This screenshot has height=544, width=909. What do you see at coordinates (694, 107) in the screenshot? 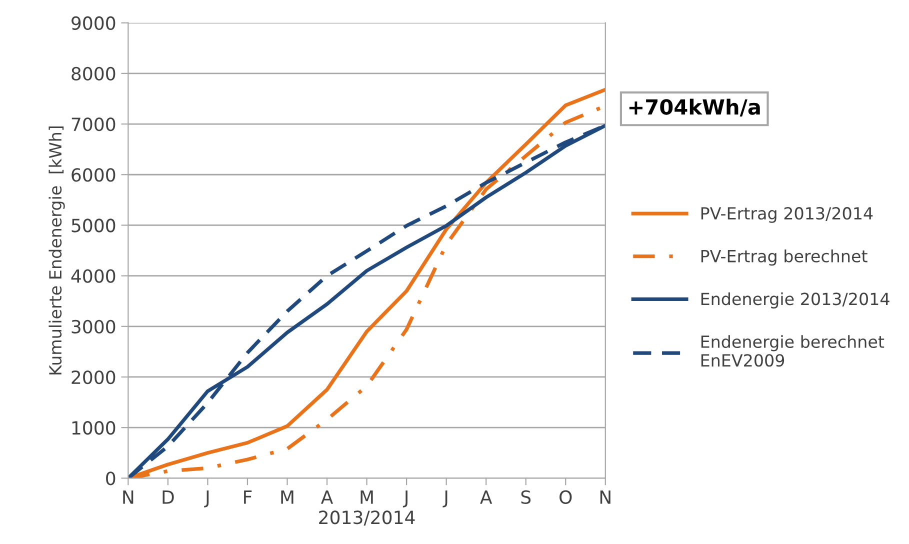
I see `text: +704kWh/a` at bounding box center [694, 107].